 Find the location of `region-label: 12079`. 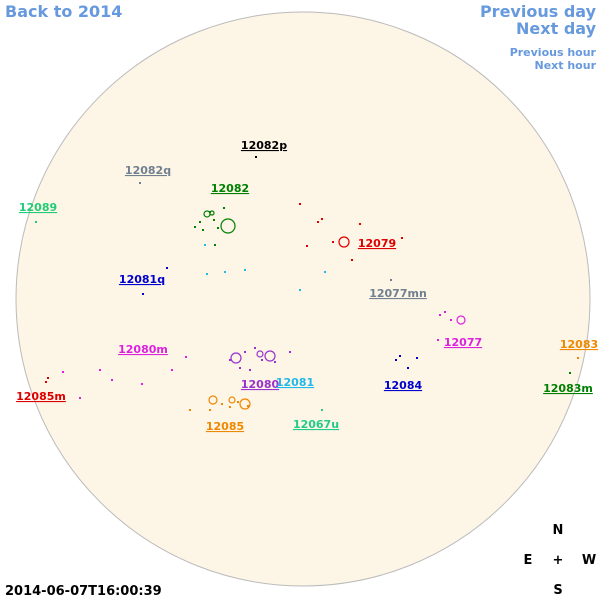

region-label: 12079 is located at coordinates (377, 243).